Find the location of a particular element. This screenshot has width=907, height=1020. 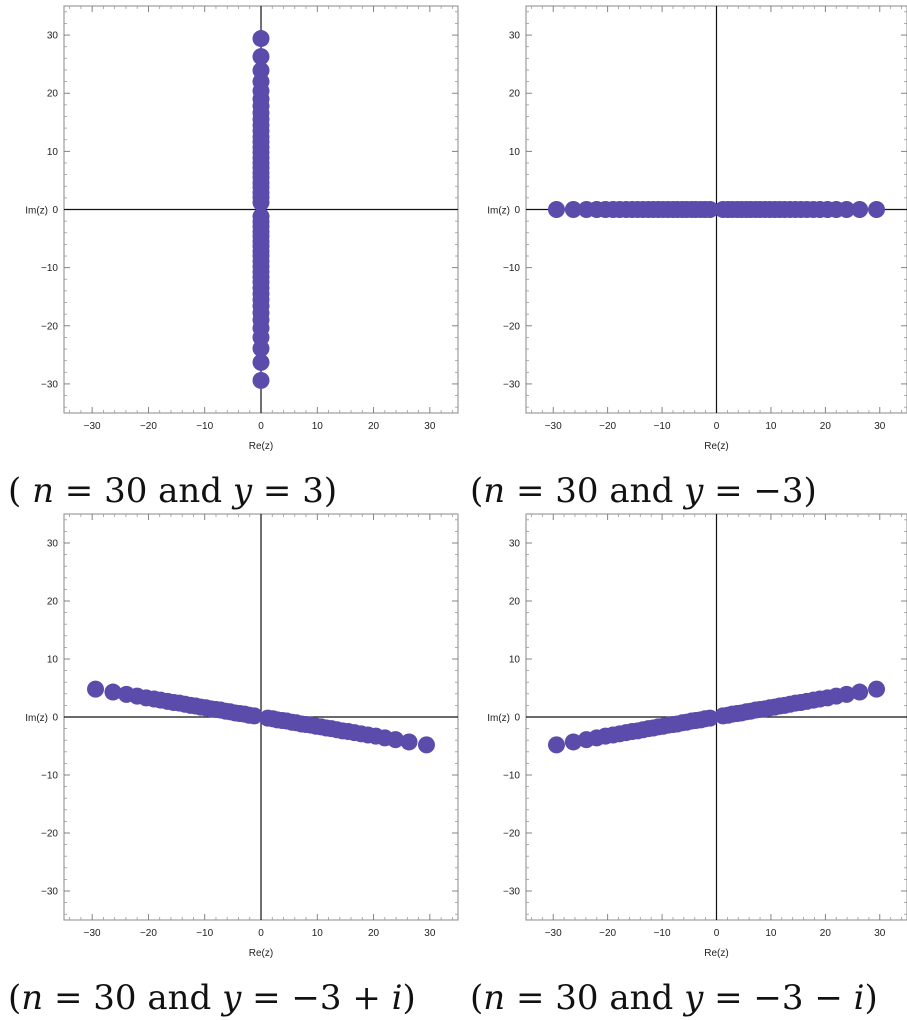

caption-panel-3: (n = 30 and y = −3 + i) is located at coordinates (212, 998).